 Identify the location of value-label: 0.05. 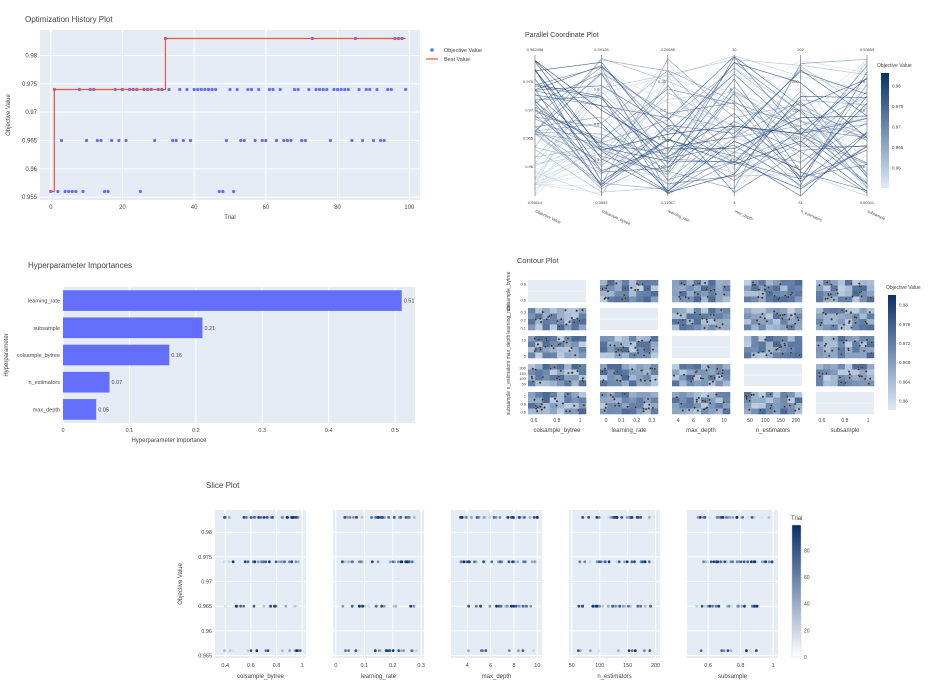
(103, 410).